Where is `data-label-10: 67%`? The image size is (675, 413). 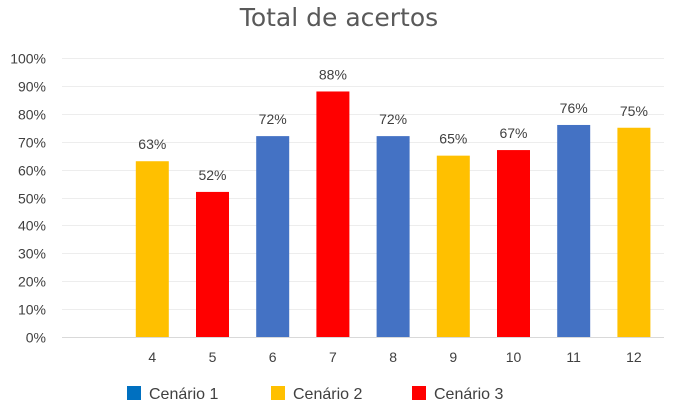
data-label-10: 67% is located at coordinates (513, 133).